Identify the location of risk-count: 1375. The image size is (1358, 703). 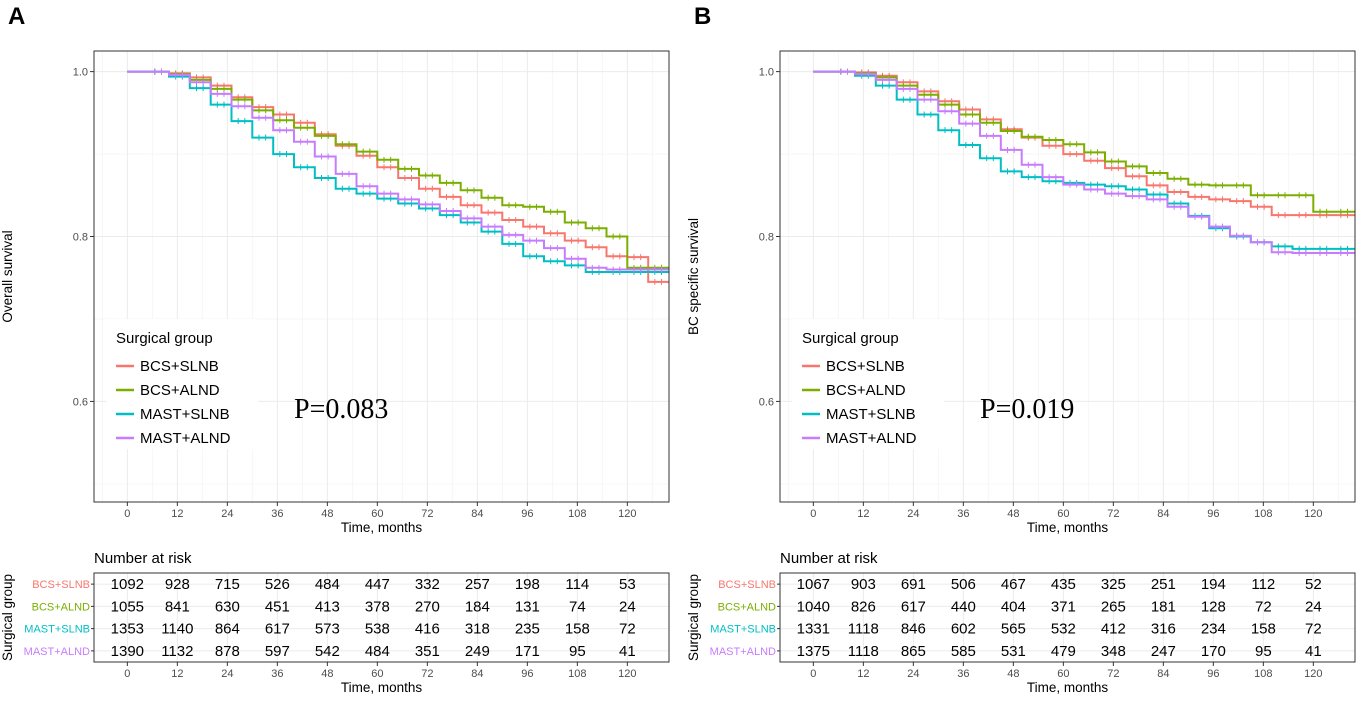
(813, 651).